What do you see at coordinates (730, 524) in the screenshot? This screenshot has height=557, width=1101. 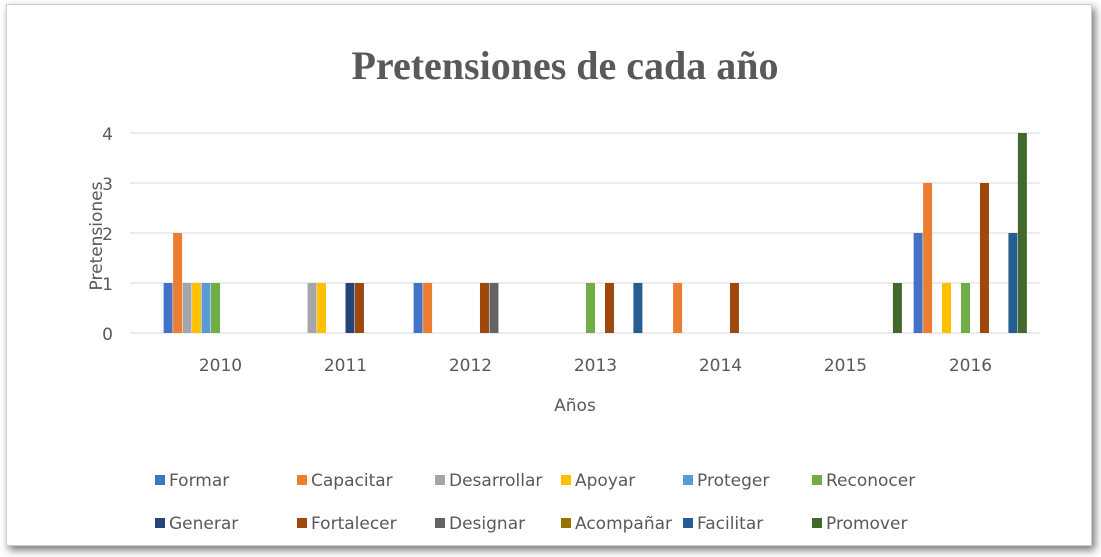 I see `legend-label: Facilitar` at bounding box center [730, 524].